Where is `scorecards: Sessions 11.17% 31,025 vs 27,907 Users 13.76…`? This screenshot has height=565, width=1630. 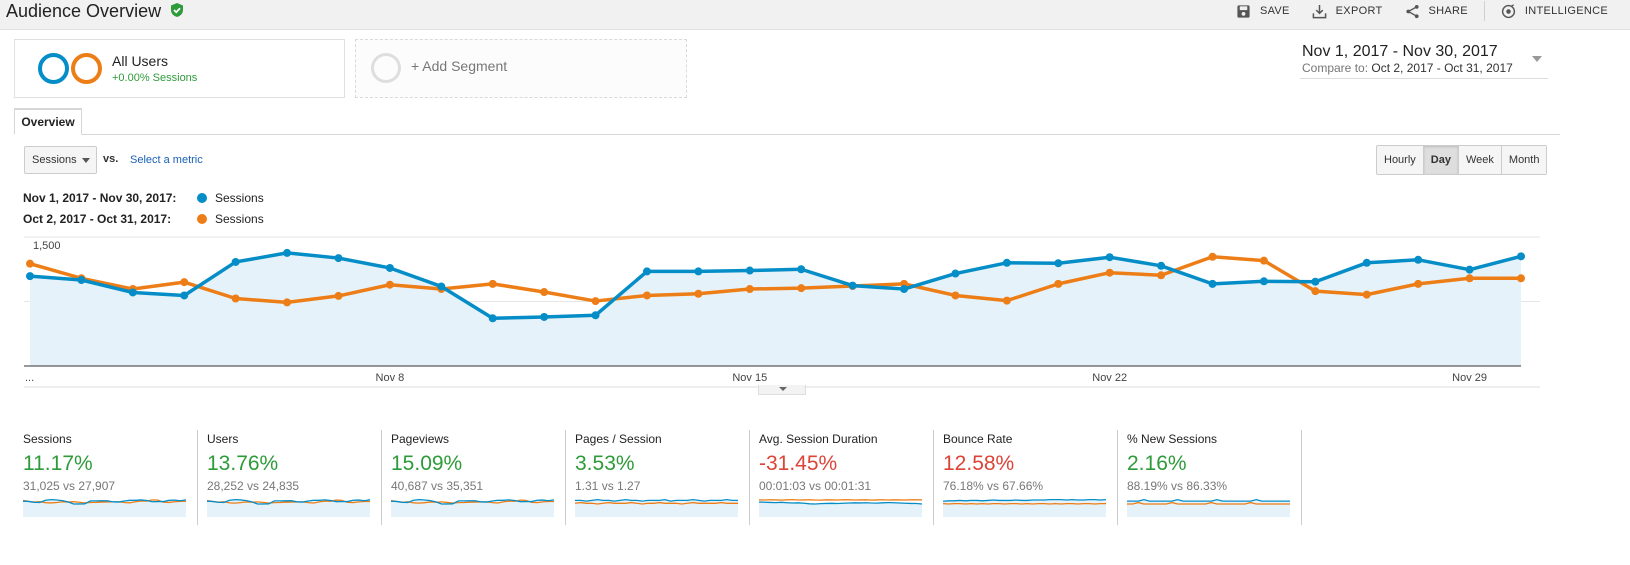
scorecards: Sessions 11.17% 31,025 vs 27,907 Users 13.76… is located at coordinates (658, 477).